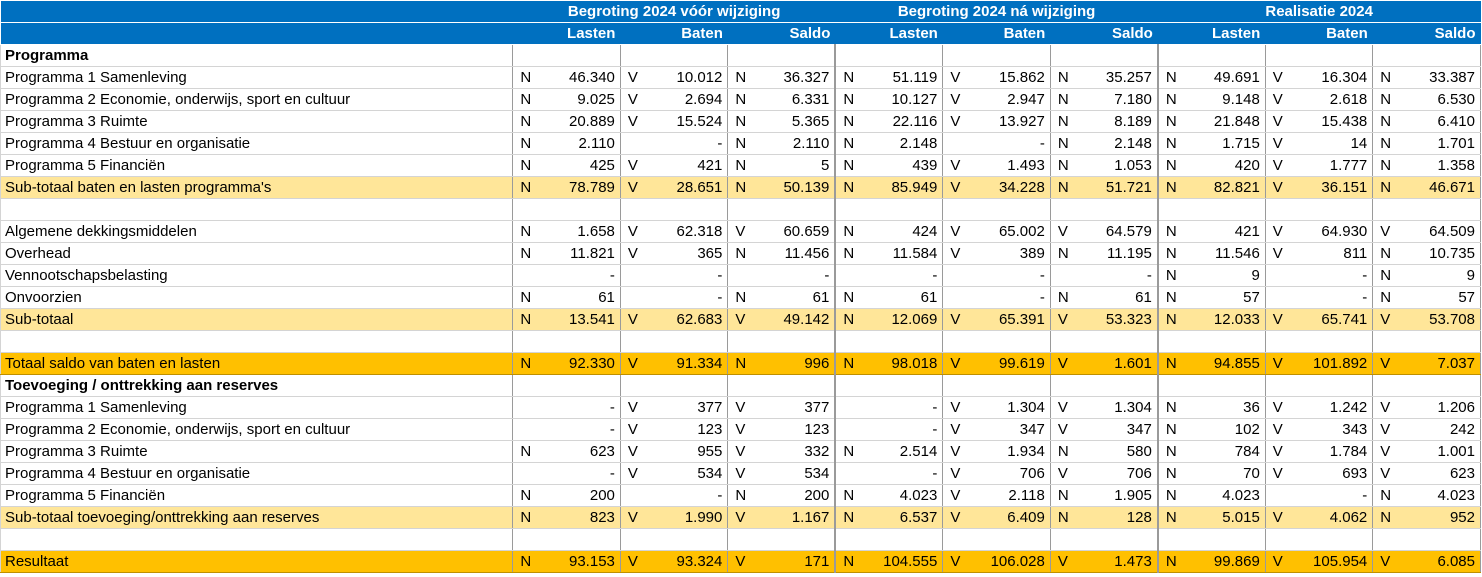 The image size is (1482, 577). What do you see at coordinates (900, 77) in the screenshot?
I see `cell-value: 51.119` at bounding box center [900, 77].